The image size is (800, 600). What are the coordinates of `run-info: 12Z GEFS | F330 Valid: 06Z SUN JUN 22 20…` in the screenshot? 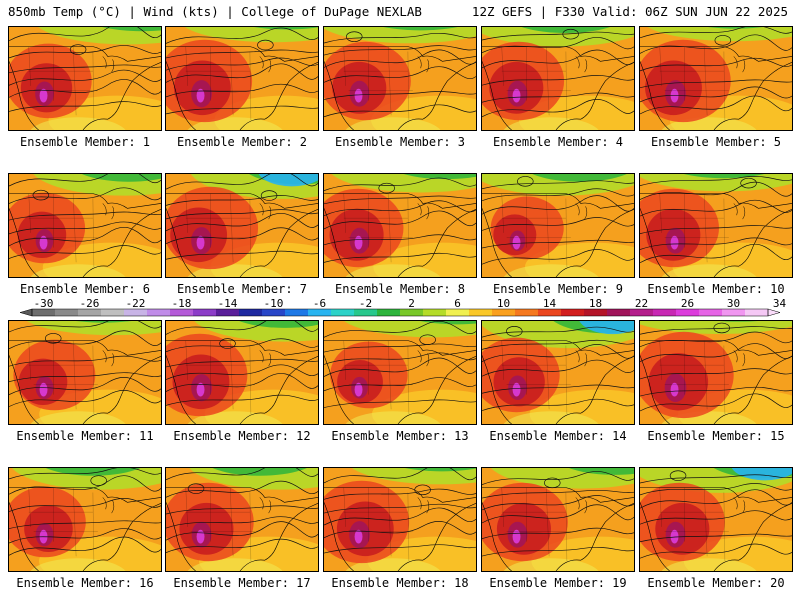 It's located at (629, 11).